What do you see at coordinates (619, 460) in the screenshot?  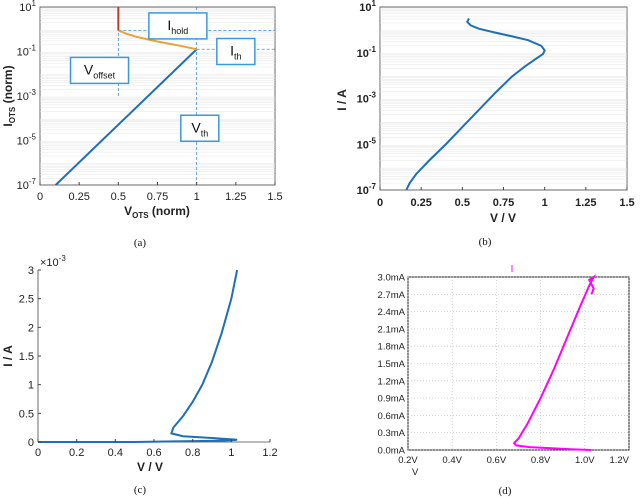 I see `x-tick-label: 1.2V` at bounding box center [619, 460].